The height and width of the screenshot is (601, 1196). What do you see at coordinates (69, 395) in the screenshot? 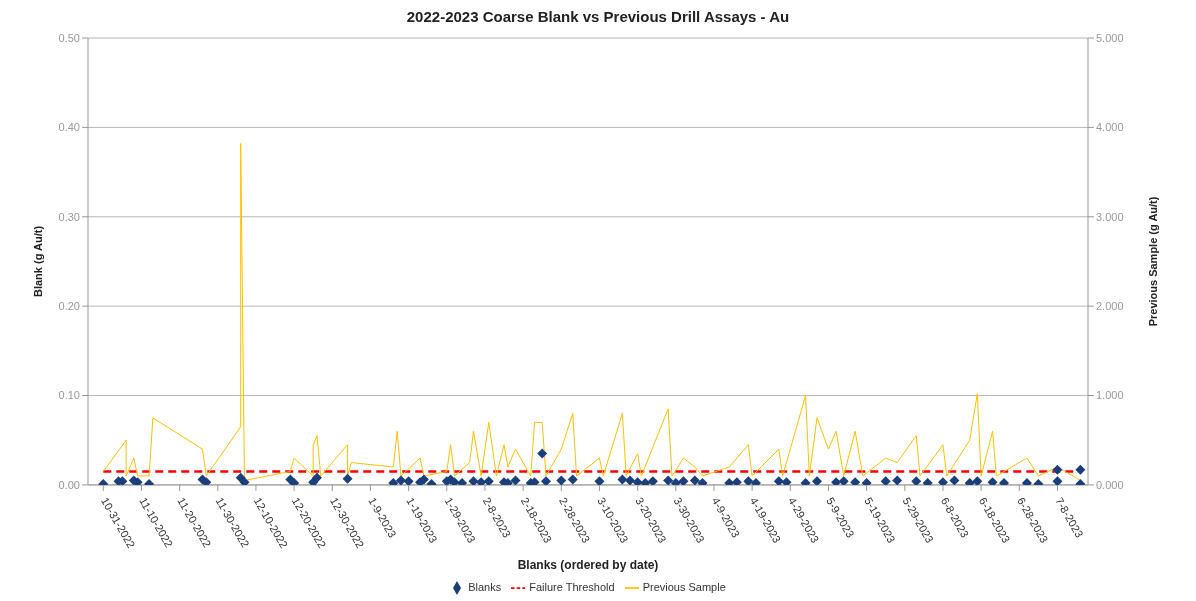
I see `y-tick-label: 0.10` at bounding box center [69, 395].